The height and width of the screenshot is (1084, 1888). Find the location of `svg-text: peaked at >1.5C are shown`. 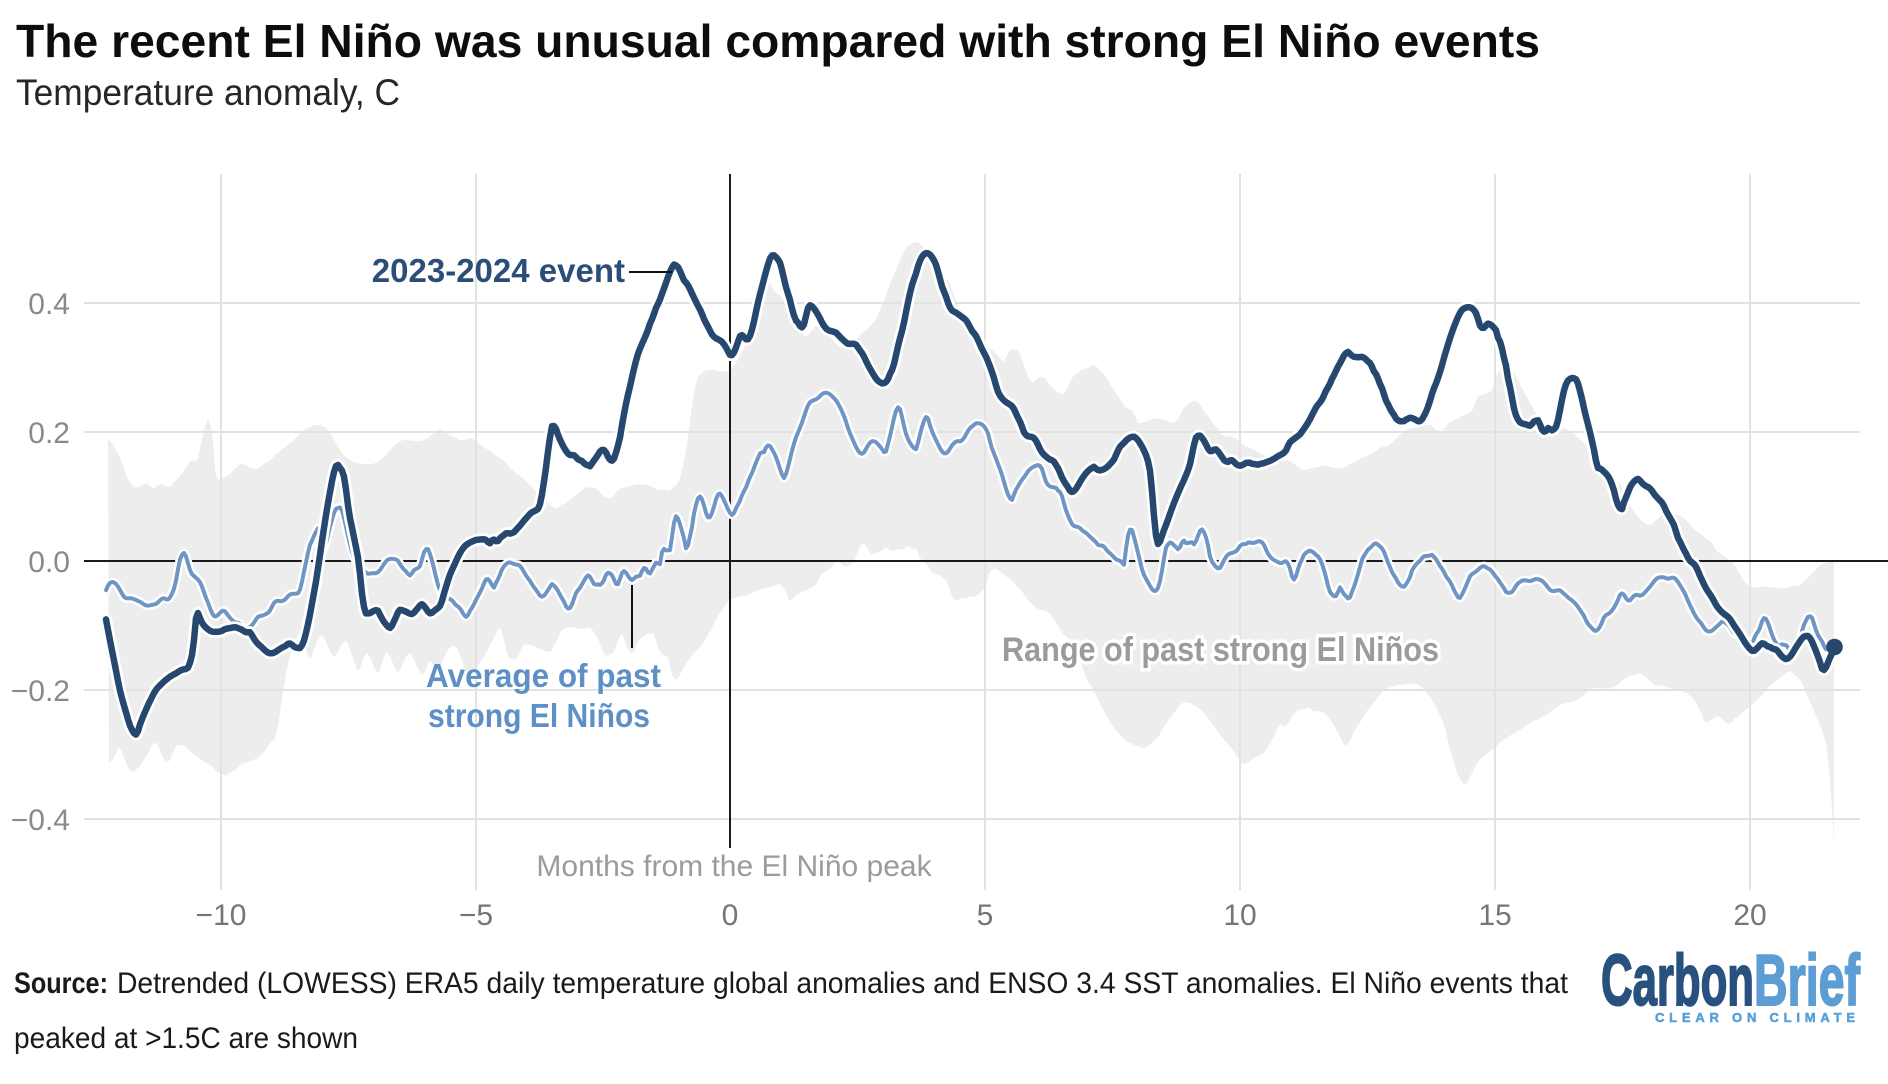

svg-text: peaked at >1.5C are shown is located at coordinates (186, 1038).